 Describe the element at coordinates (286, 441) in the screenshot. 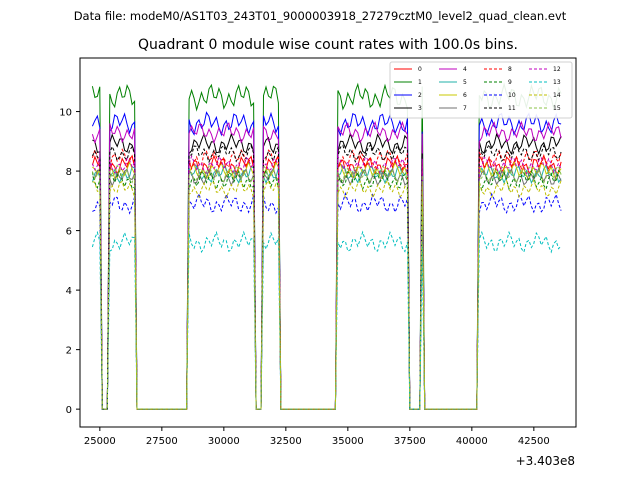

I see `x-tick-label: 32500` at that location.